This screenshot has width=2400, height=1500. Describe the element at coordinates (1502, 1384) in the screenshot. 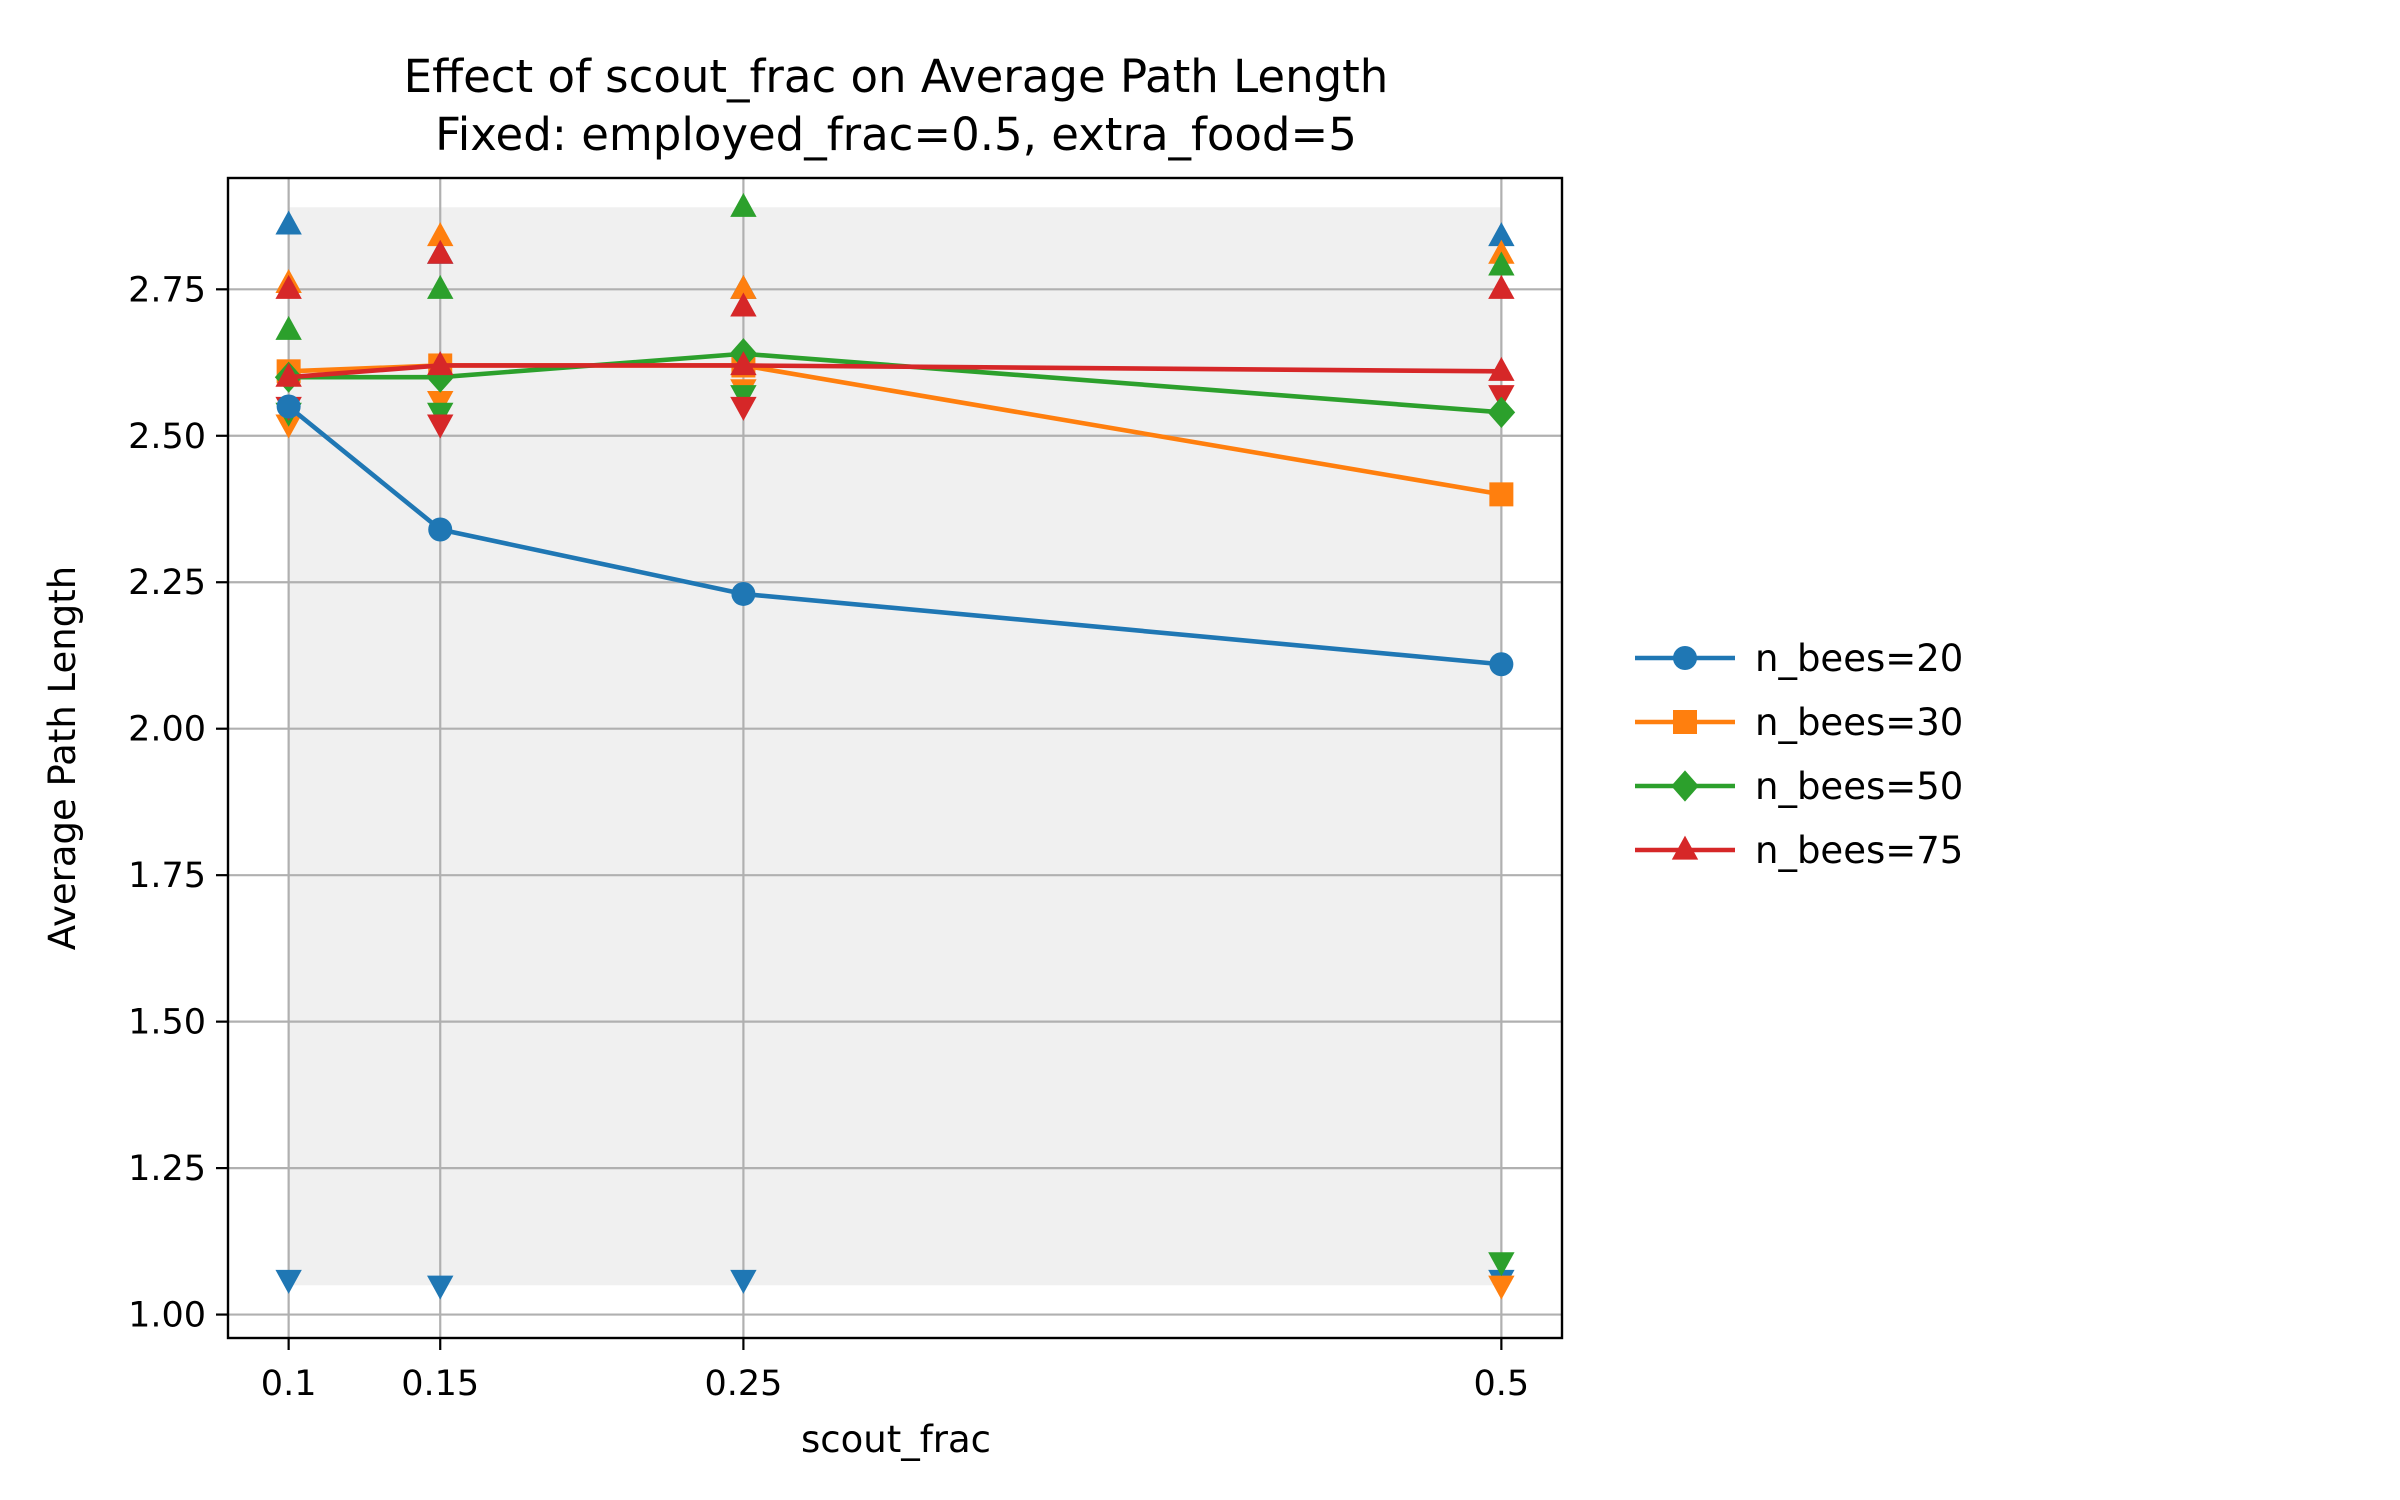

I see `x-tick-label: 0.5` at that location.